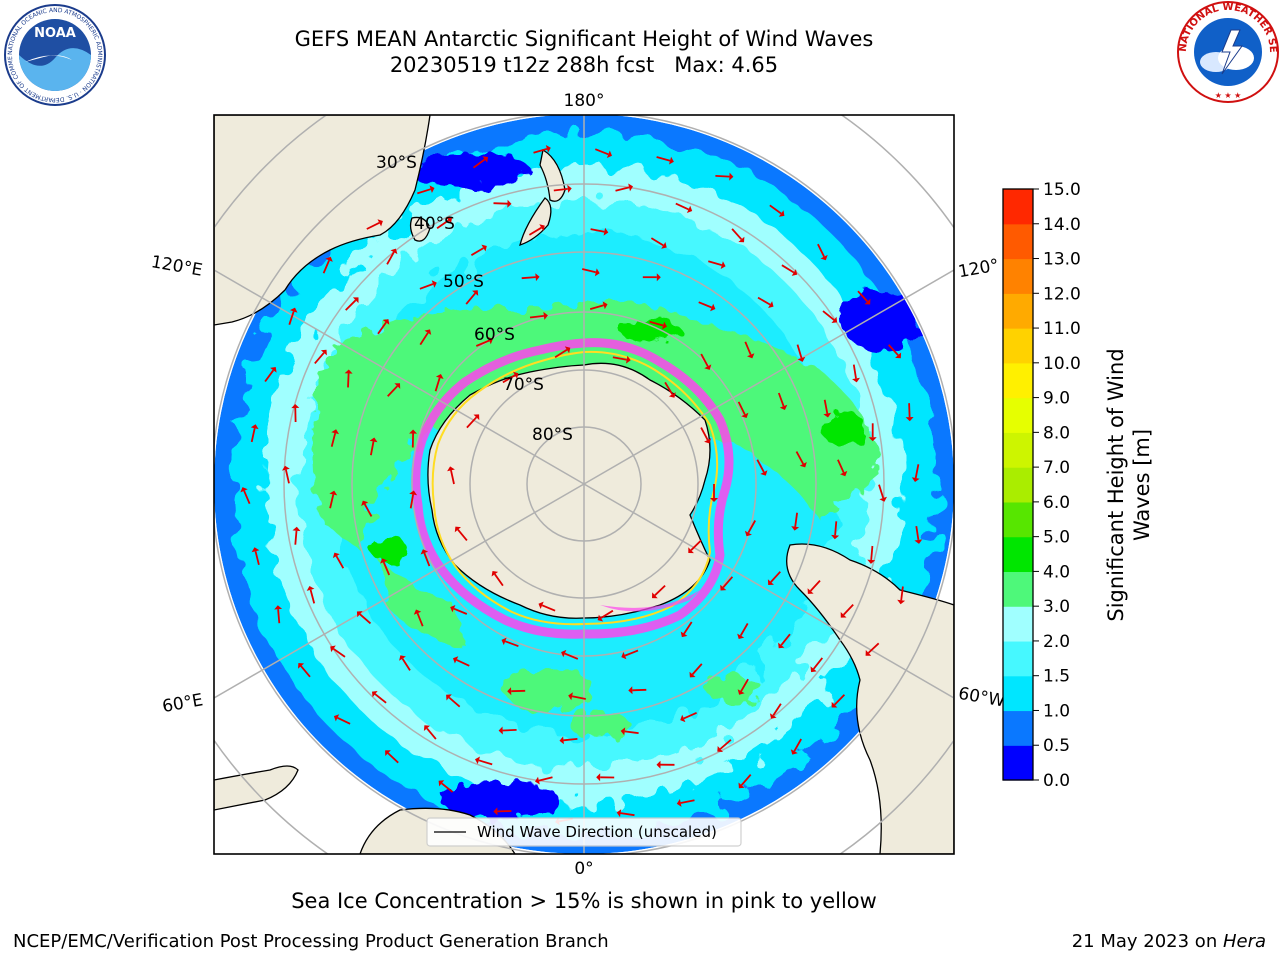 Image resolution: width=1280 pixels, height=960 pixels. What do you see at coordinates (1056, 572) in the screenshot?
I see `colorbar-tick-label: 4.0` at bounding box center [1056, 572].